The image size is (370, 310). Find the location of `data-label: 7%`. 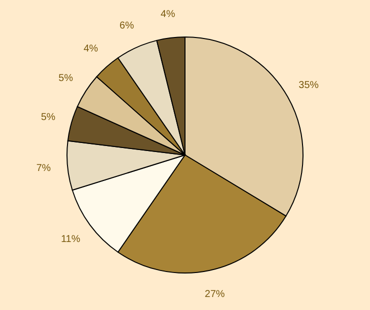

data-label: 7% is located at coordinates (43, 168).